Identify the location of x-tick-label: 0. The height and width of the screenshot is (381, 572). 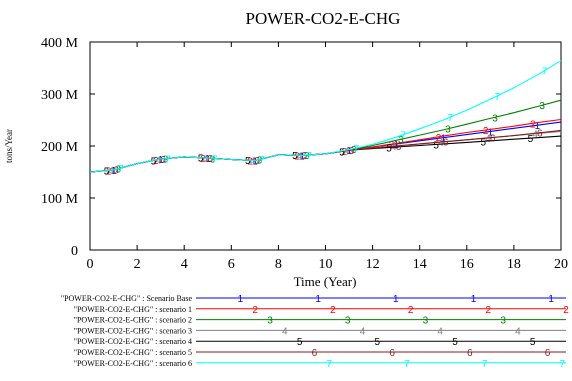
(90, 264).